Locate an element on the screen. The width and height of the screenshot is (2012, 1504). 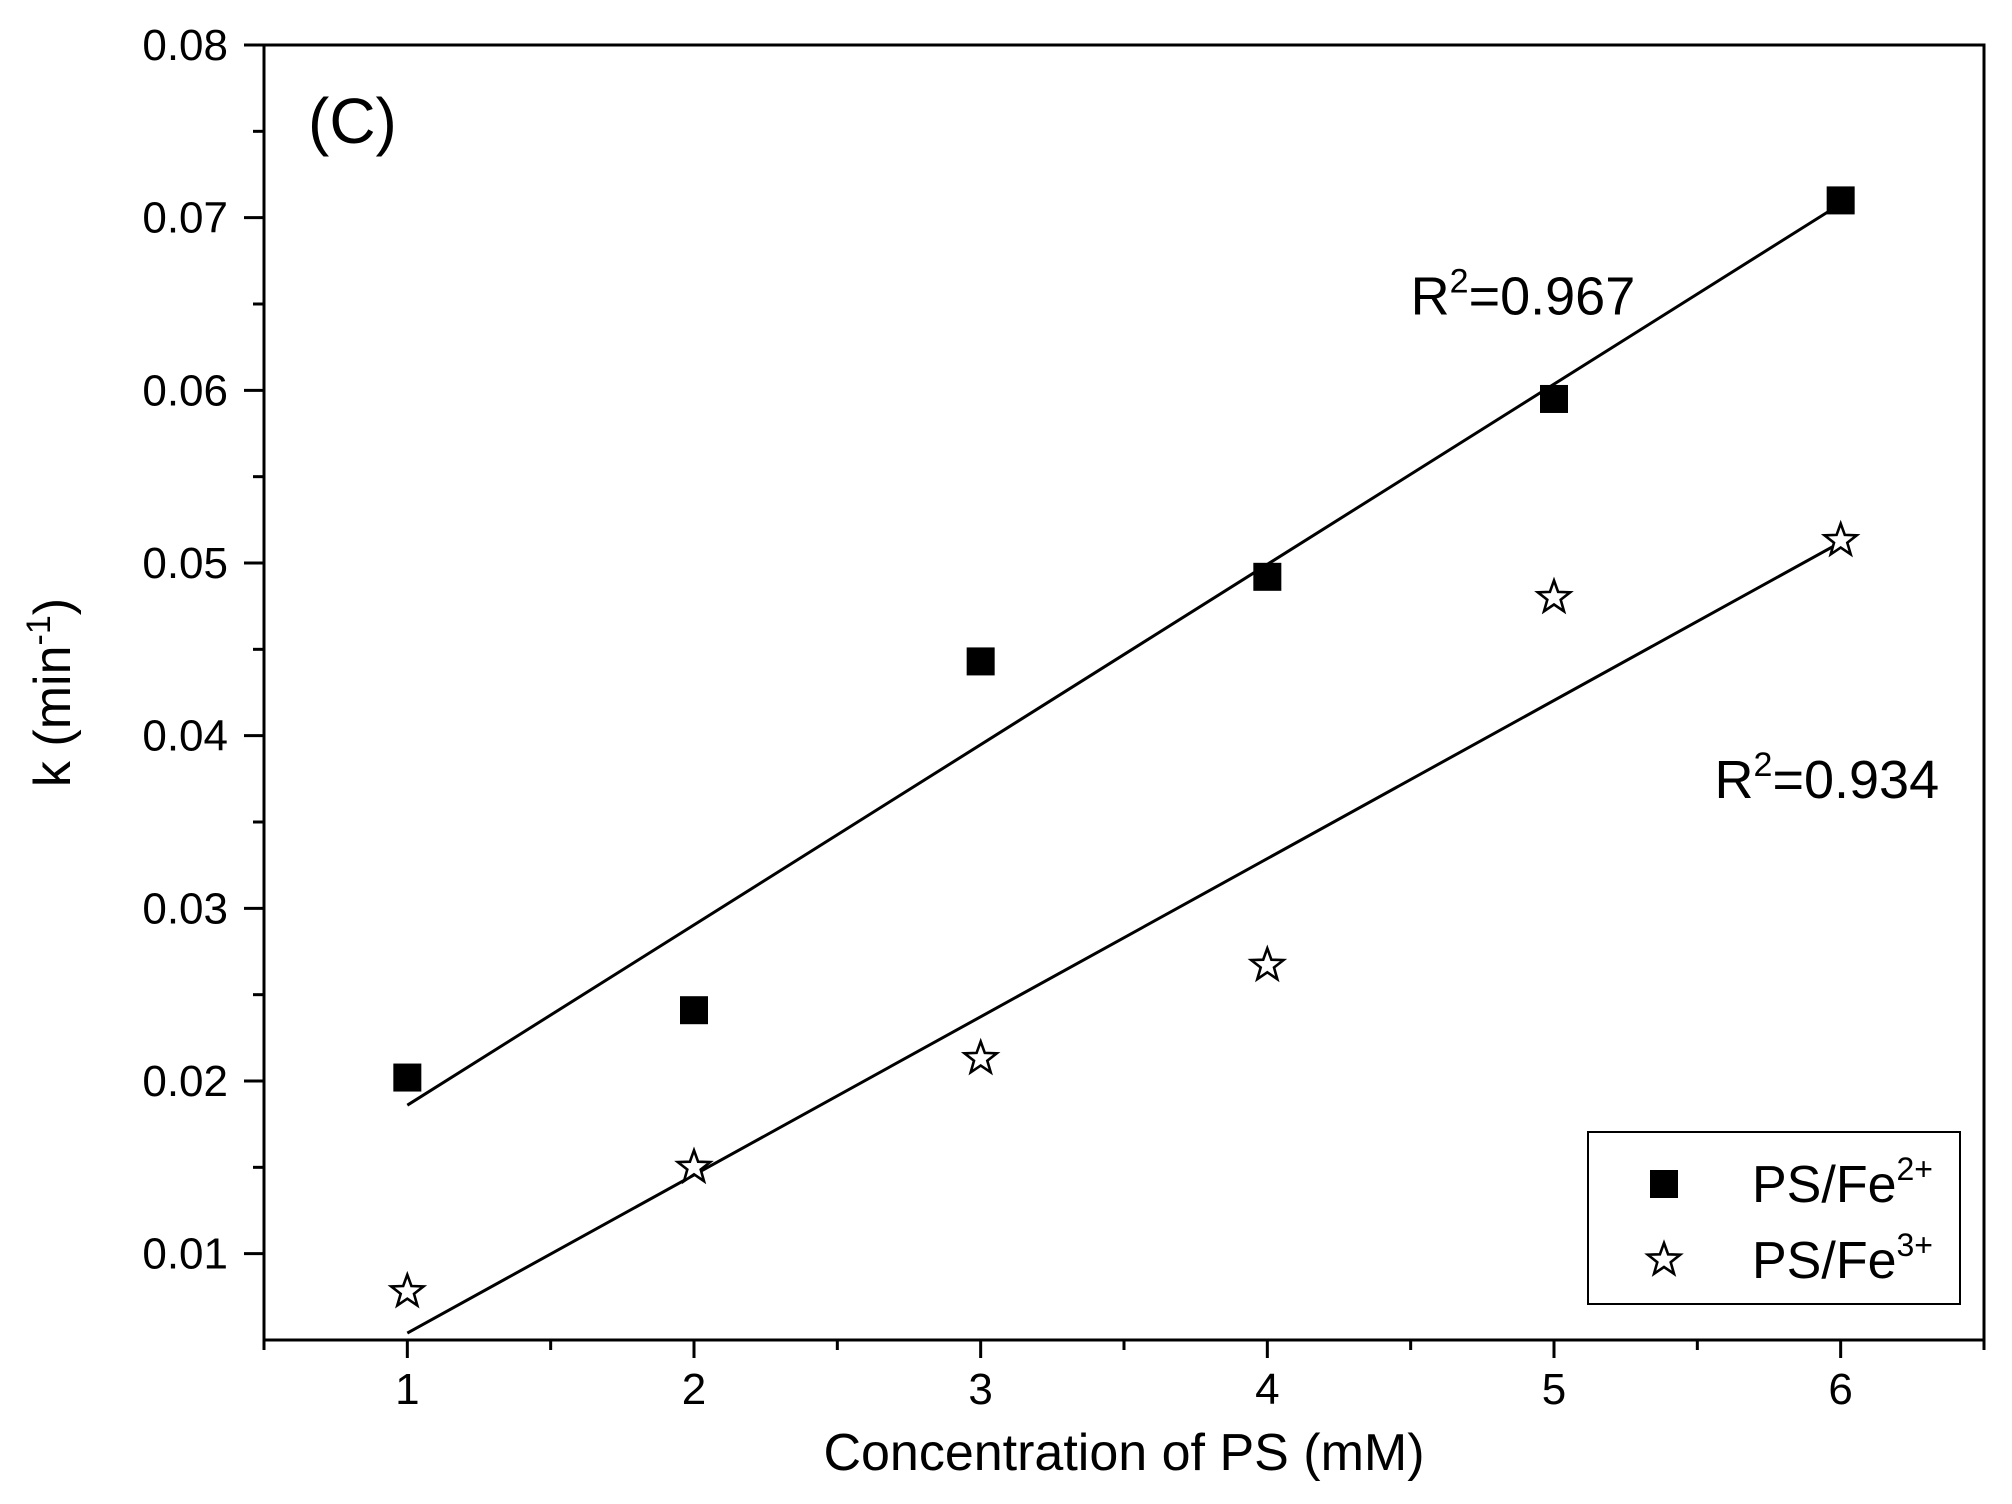
y-tick-label: 0.07 is located at coordinates (185, 218).